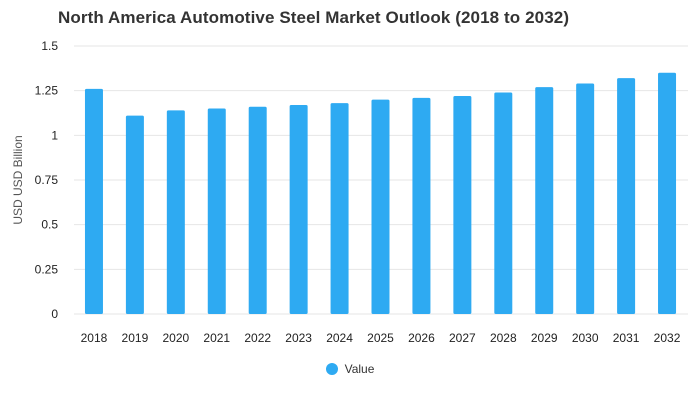 This screenshot has height=400, width=700. What do you see at coordinates (667, 193) in the screenshot?
I see `bar-2032` at bounding box center [667, 193].